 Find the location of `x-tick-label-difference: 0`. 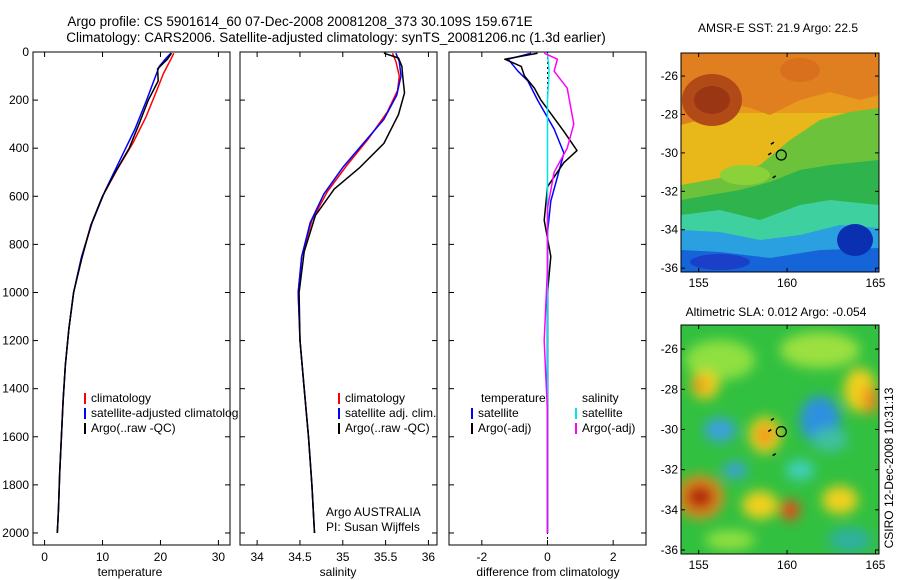

x-tick-label-difference: 0 is located at coordinates (547, 557).